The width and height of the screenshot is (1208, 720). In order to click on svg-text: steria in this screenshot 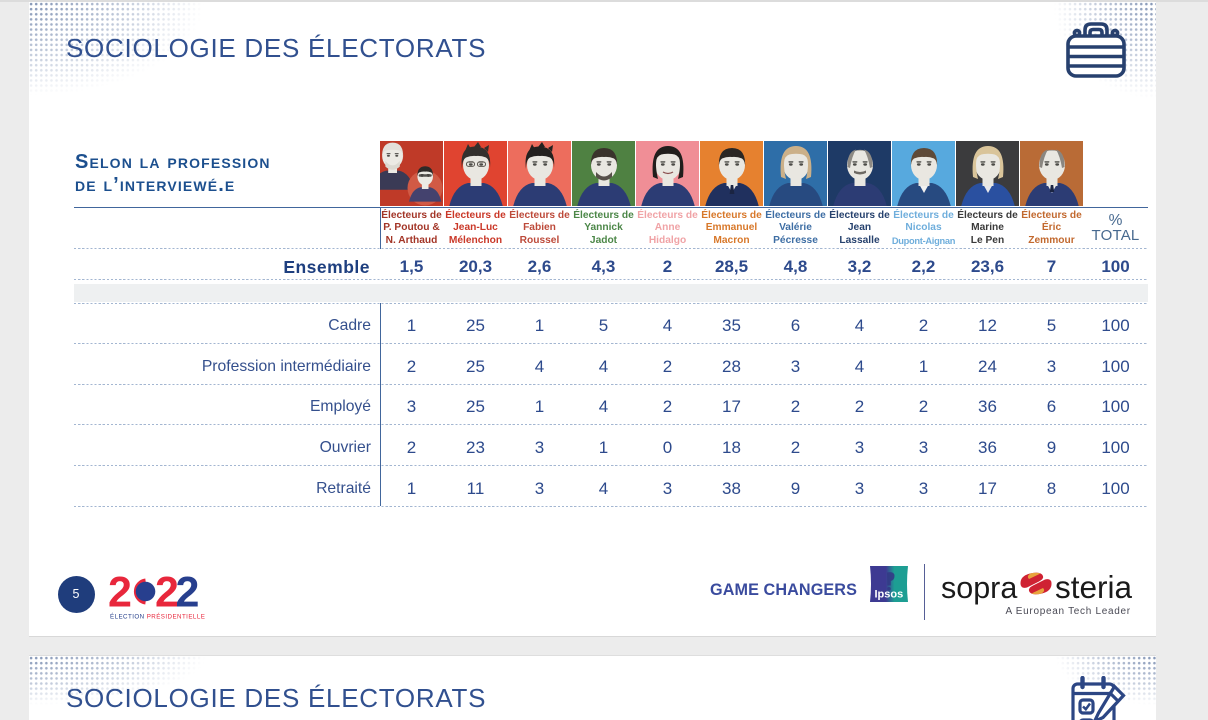, I will do `click(1094, 587)`.